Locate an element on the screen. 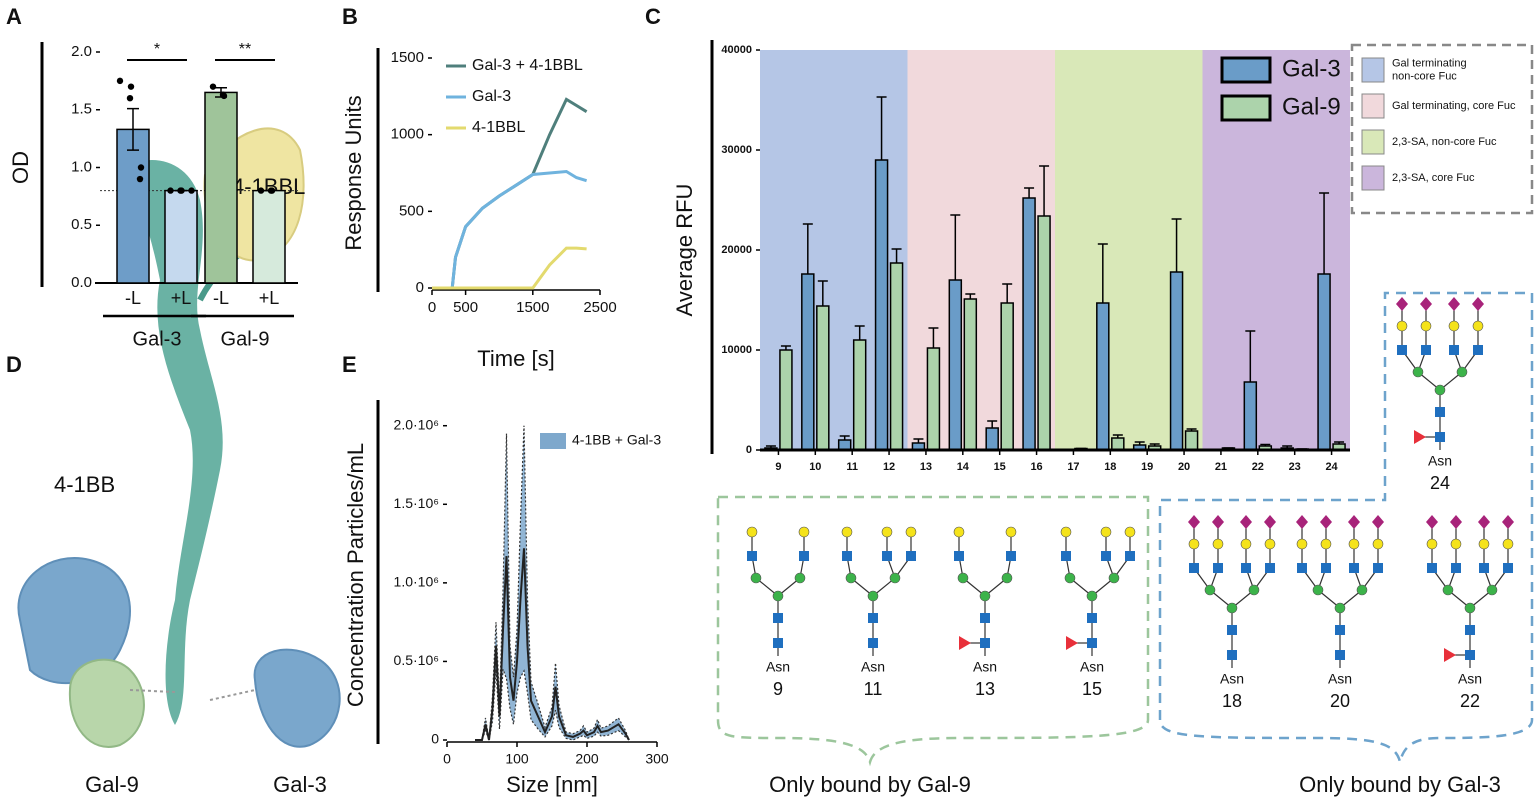 The width and height of the screenshot is (1536, 802). x-tick-label: 18 is located at coordinates (1110, 467).